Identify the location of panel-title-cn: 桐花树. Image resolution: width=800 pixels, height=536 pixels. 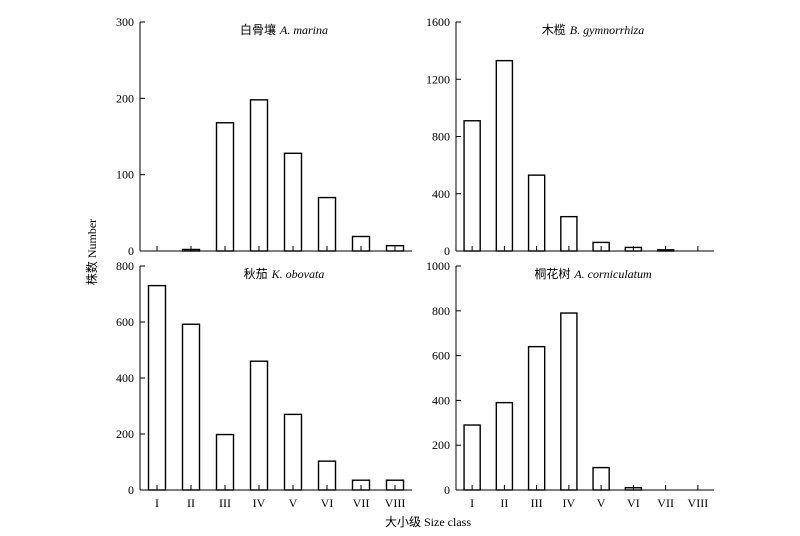
(552, 273).